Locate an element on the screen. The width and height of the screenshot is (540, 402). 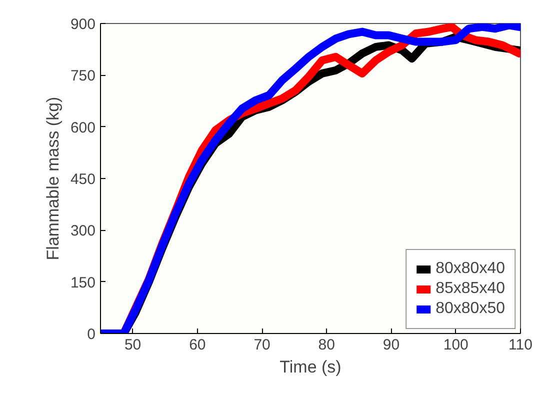
x-tick-label: 70 is located at coordinates (262, 345).